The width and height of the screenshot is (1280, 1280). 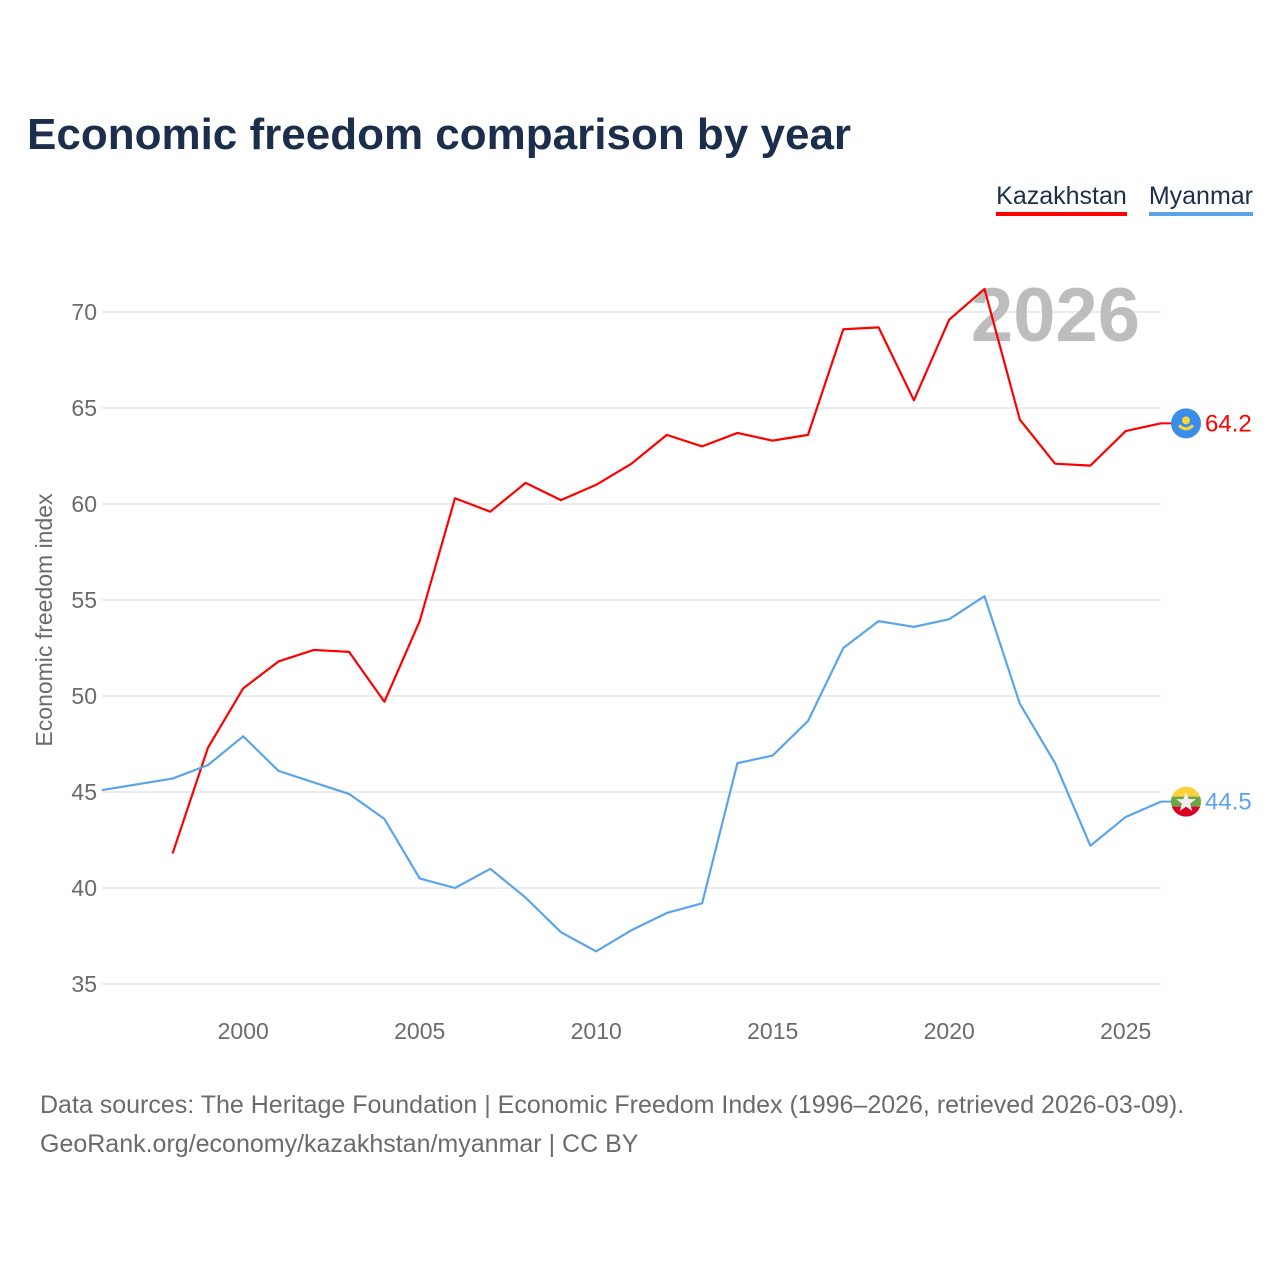 I want to click on myanmar-flag-icon, so click(x=1186, y=801).